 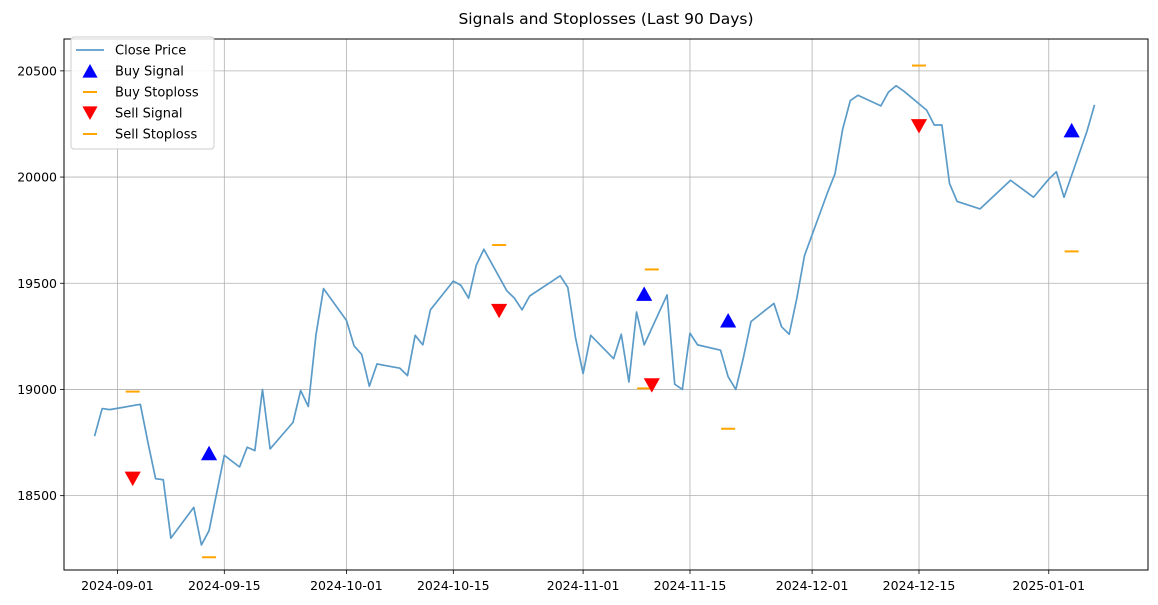 I want to click on x-tick-label: 2024-11-15, so click(x=690, y=585).